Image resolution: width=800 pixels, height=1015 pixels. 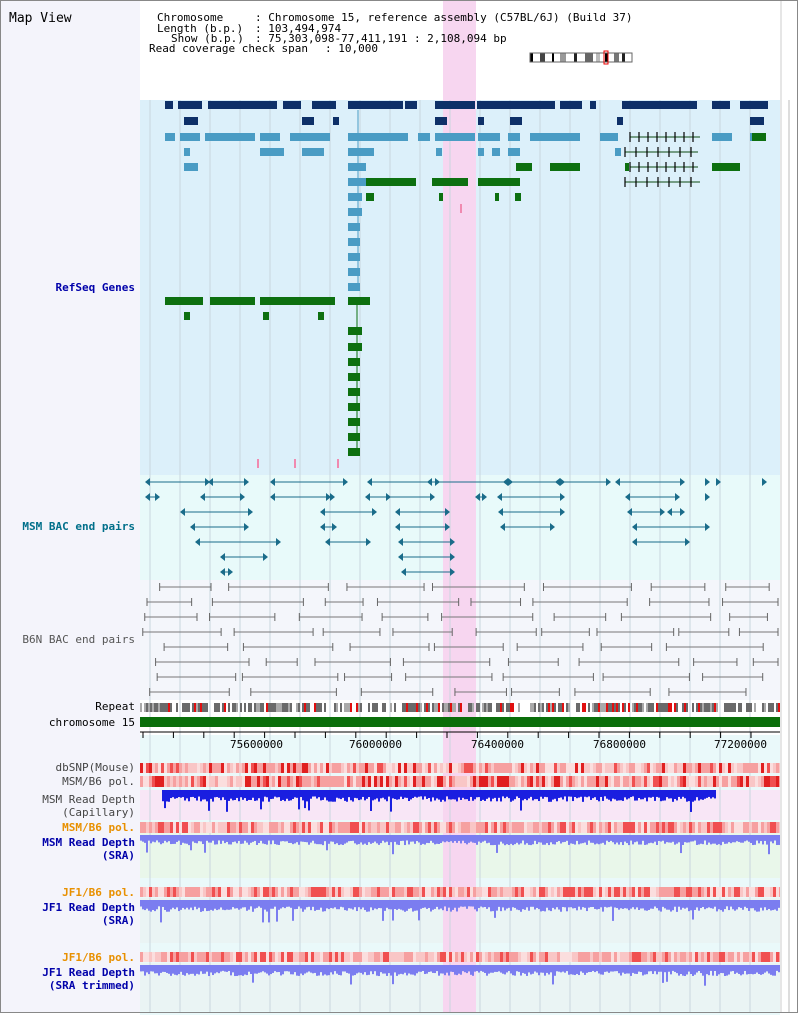 I want to click on track-label-msm-b6-pol-2: MSM/B6 pol., so click(x=98, y=827).